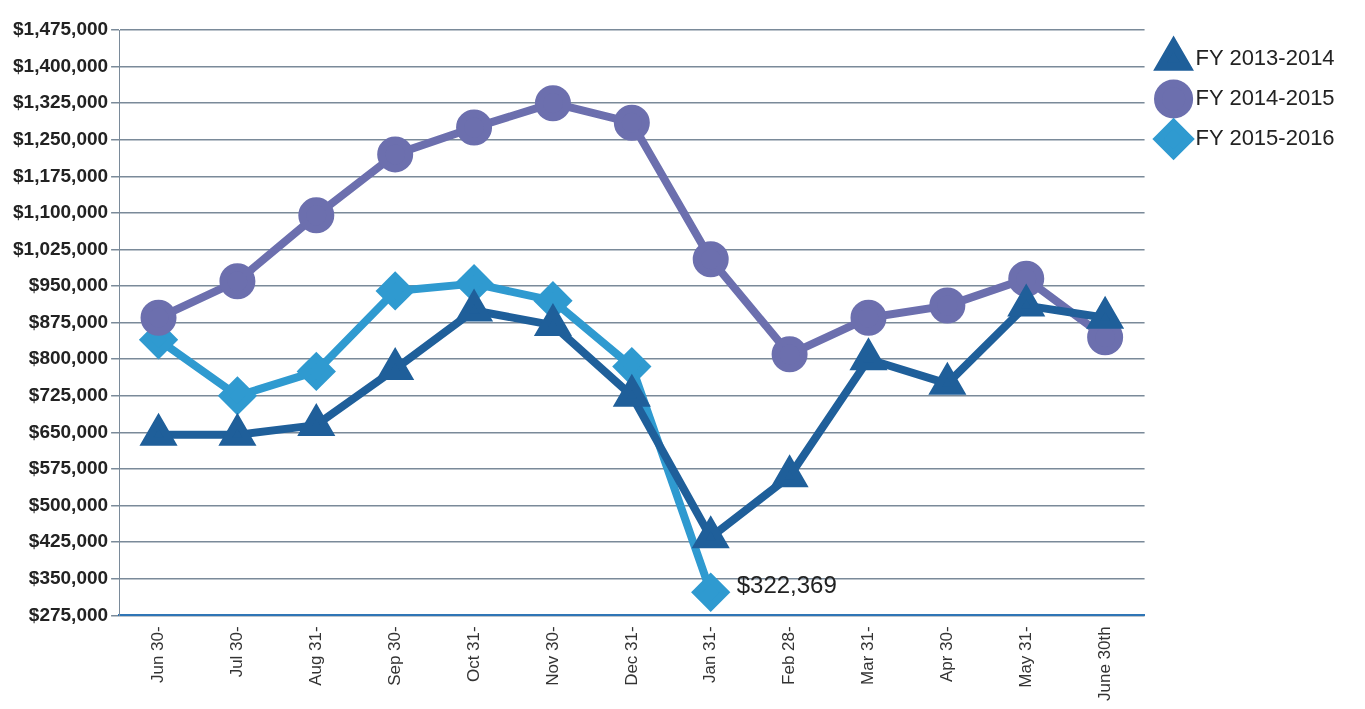 The width and height of the screenshot is (1365, 709). Describe the element at coordinates (61, 29) in the screenshot. I see `y-tick-label: $1,475,000` at that location.